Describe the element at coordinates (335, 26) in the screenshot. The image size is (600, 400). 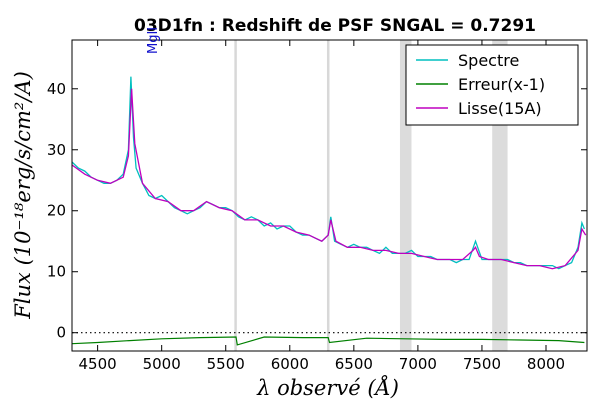
I see `chart-title: 03D1fn : Redshift de PSF SNGAL = 0.7291` at that location.